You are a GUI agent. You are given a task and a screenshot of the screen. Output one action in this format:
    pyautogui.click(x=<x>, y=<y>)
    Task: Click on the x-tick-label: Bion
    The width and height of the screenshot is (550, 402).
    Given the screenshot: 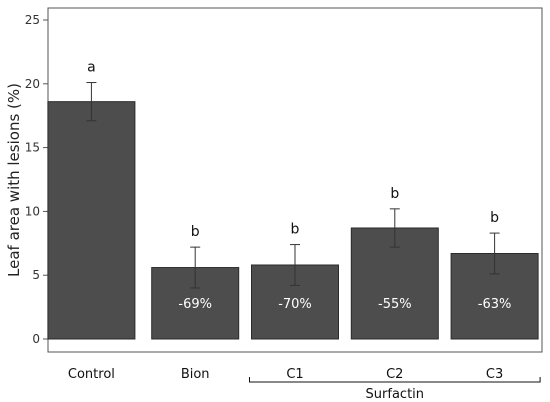 What is the action you would take?
    pyautogui.click(x=195, y=374)
    